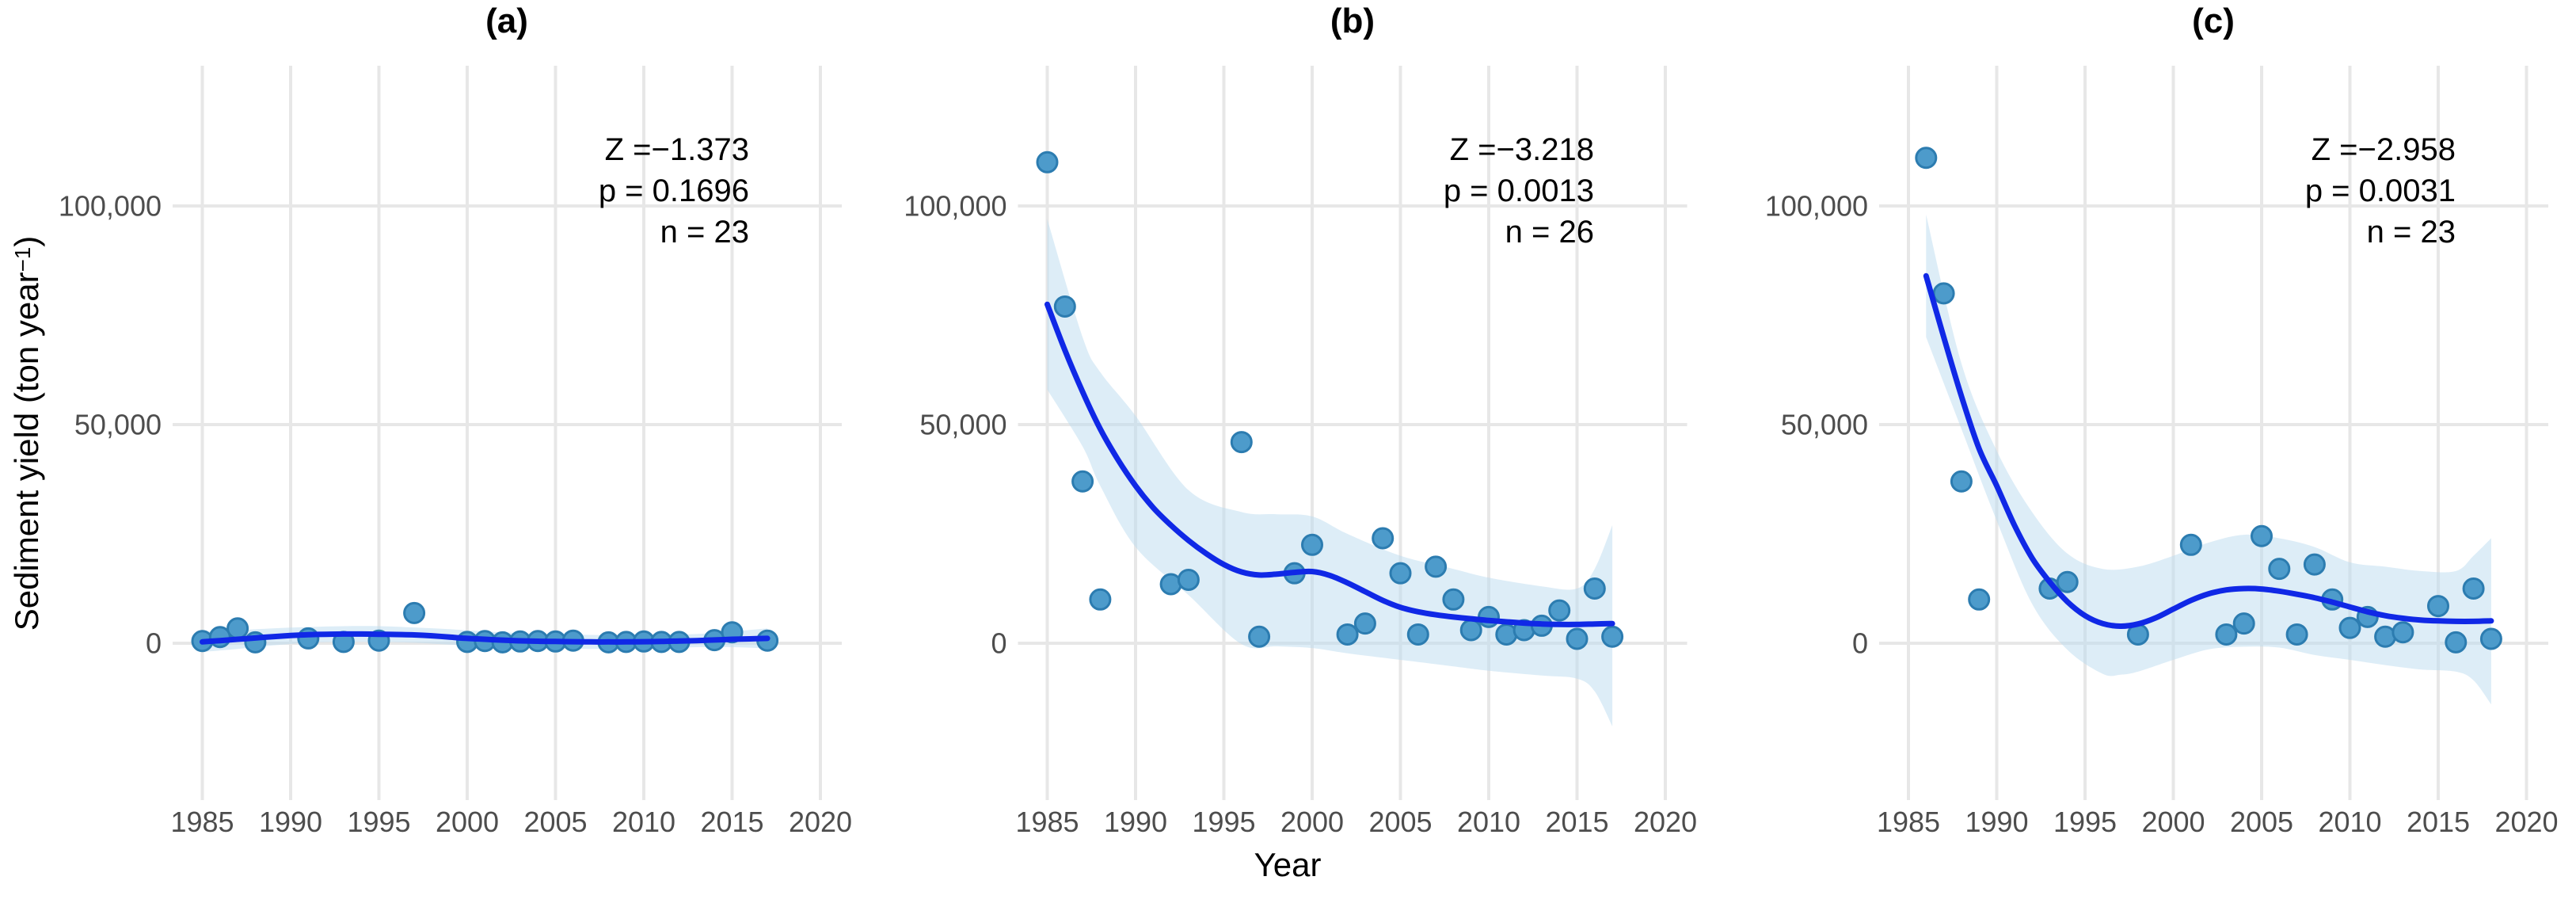 The height and width of the screenshot is (907, 2576). What do you see at coordinates (1521, 149) in the screenshot?
I see `panel-b-z-stat: Z =−3.218` at bounding box center [1521, 149].